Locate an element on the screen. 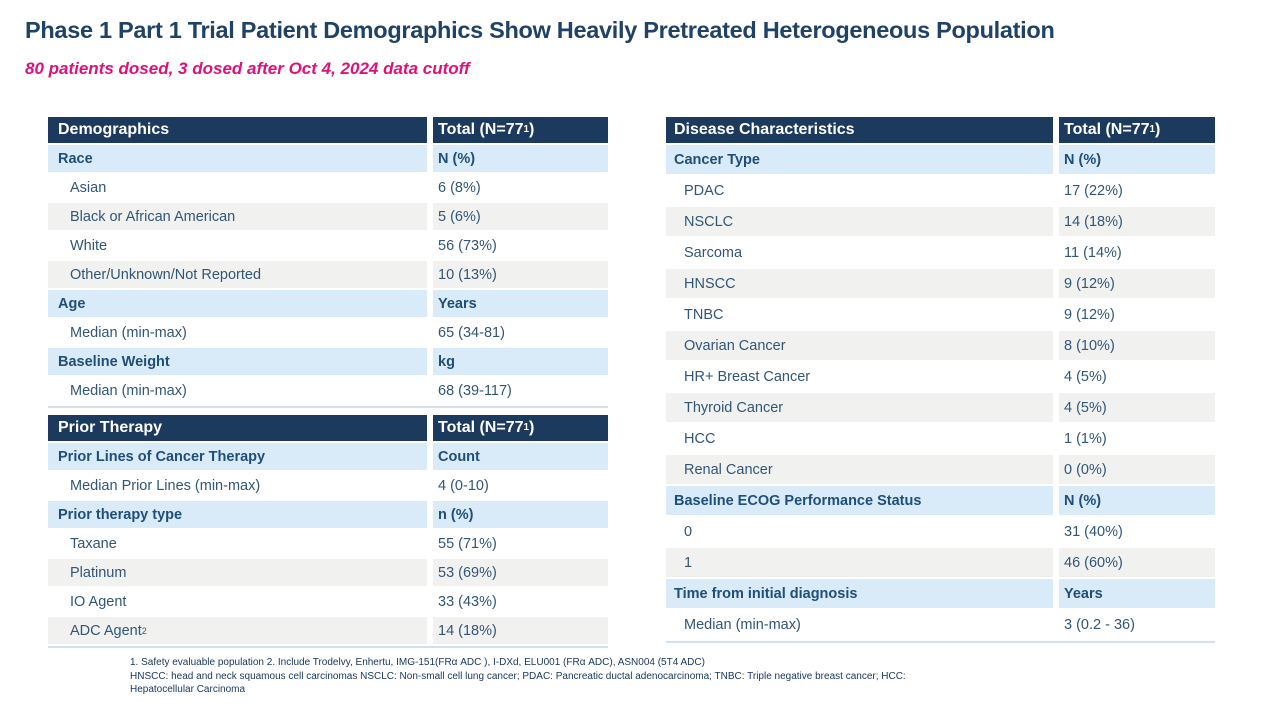  table-row: PDAC 17 (22%) is located at coordinates (940, 191).